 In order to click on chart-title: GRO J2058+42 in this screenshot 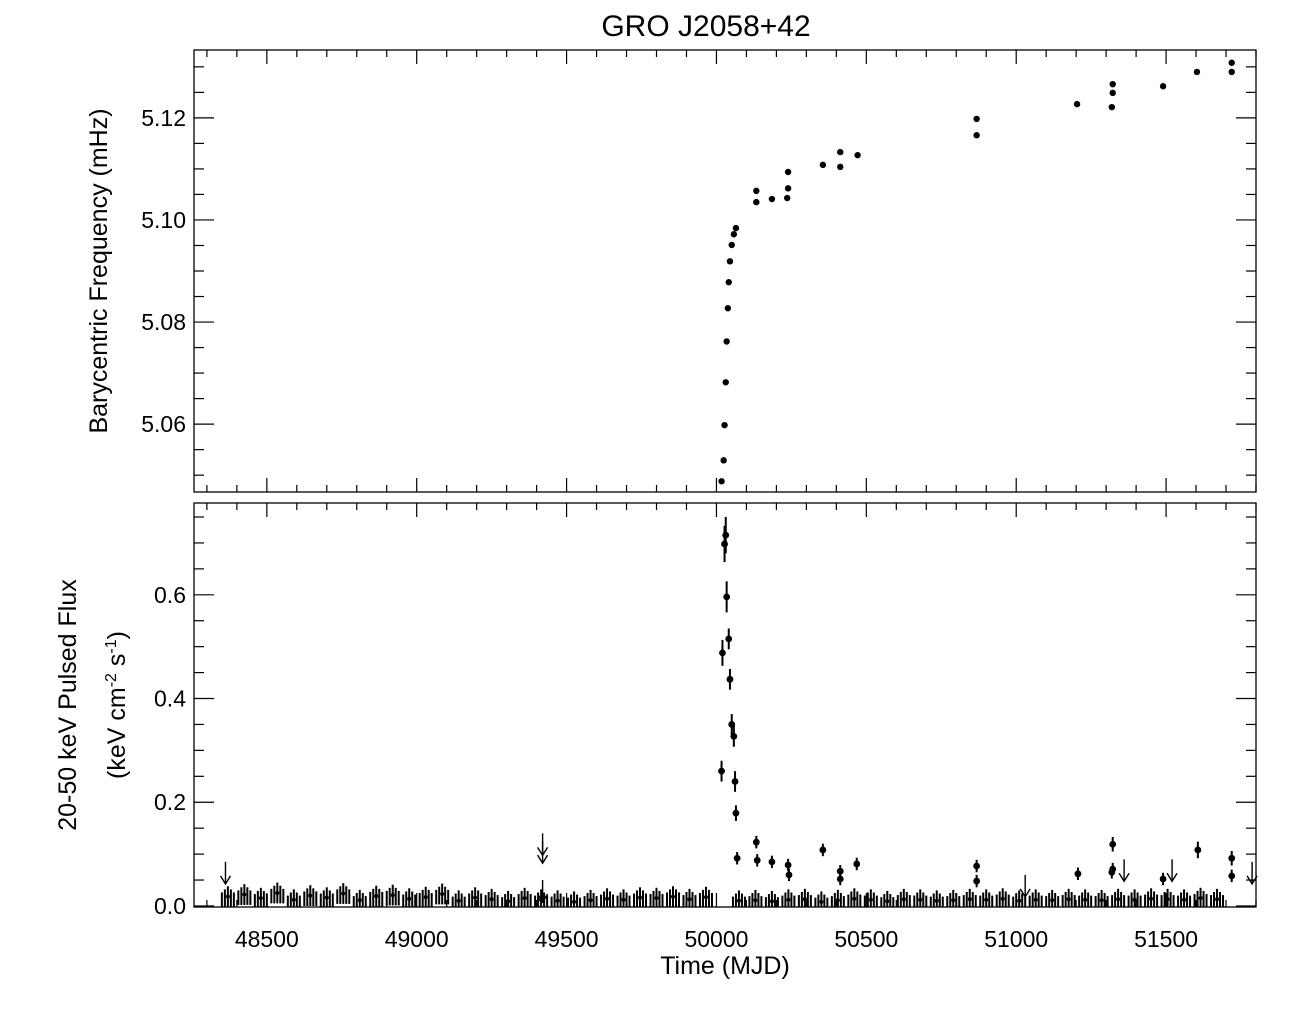, I will do `click(705, 26)`.